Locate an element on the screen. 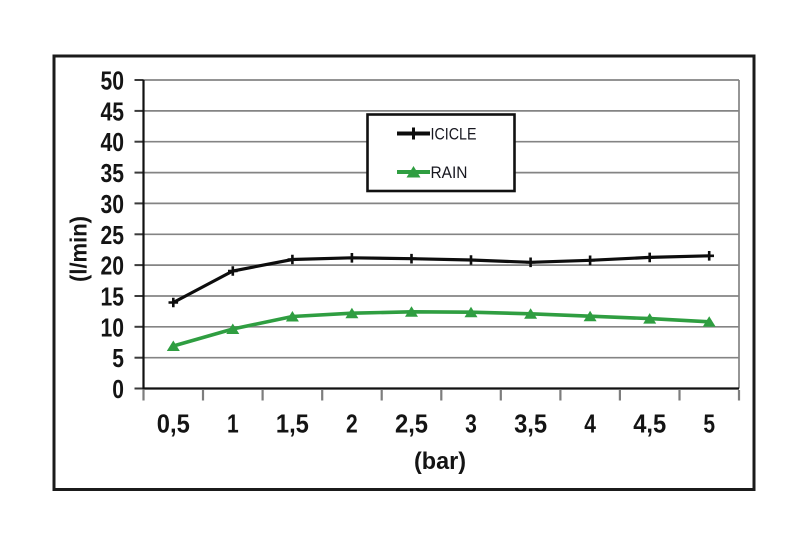 This screenshot has height=542, width=800. svg-text: 4,5 is located at coordinates (649, 424).